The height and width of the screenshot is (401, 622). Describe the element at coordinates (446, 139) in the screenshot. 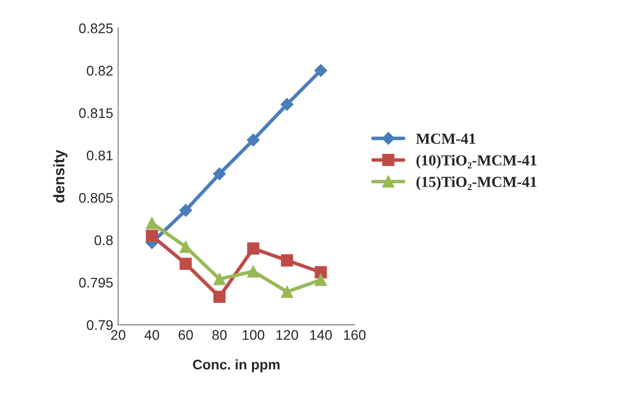

I see `legend-label: MCM-41` at that location.